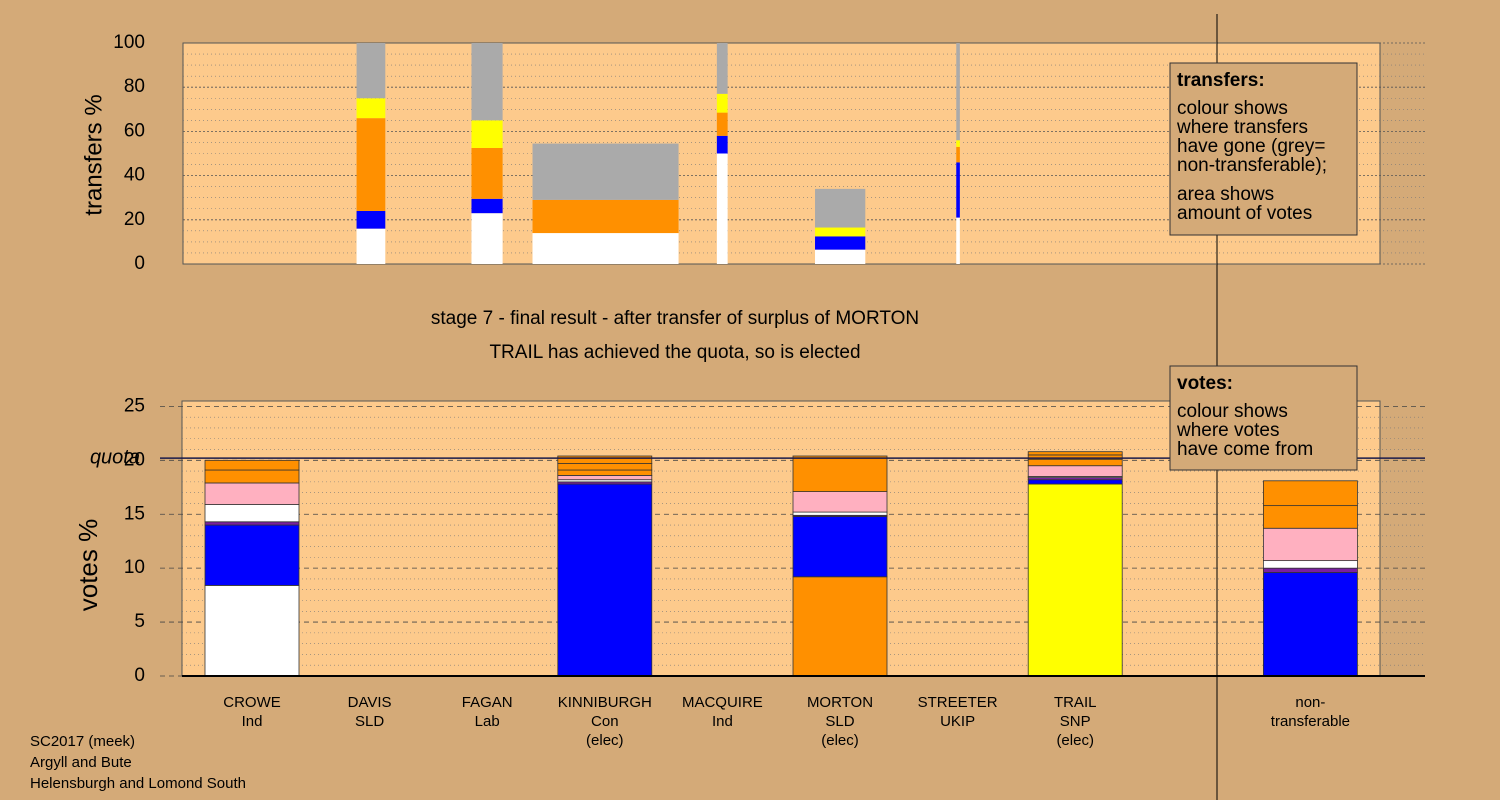  I want to click on y-tick-label: 15, so click(134, 513).